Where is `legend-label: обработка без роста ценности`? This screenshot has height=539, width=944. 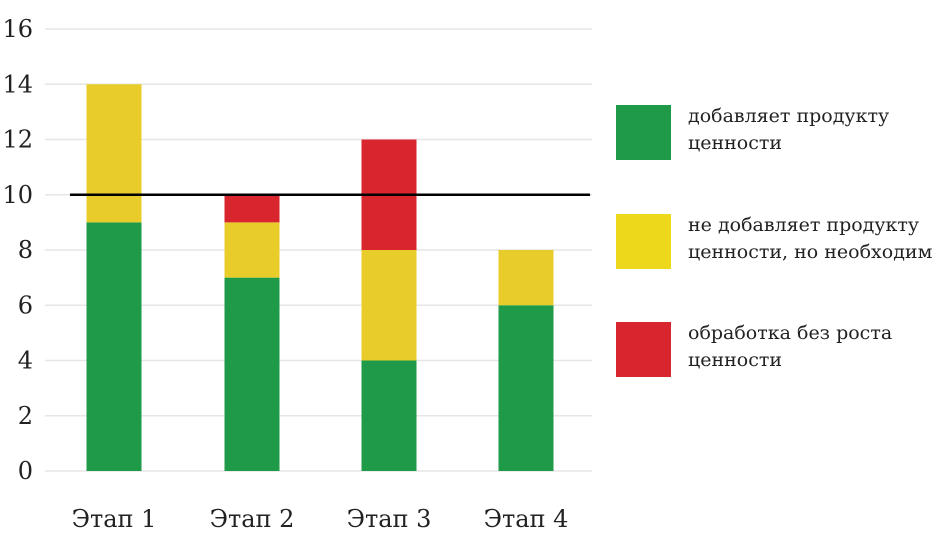
legend-label: обработка без роста ценности is located at coordinates (813, 347).